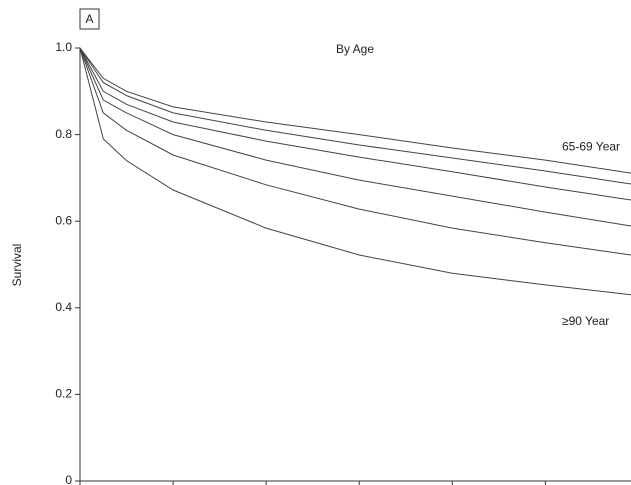 The width and height of the screenshot is (631, 485). Describe the element at coordinates (355, 49) in the screenshot. I see `chart-title: By Age` at that location.